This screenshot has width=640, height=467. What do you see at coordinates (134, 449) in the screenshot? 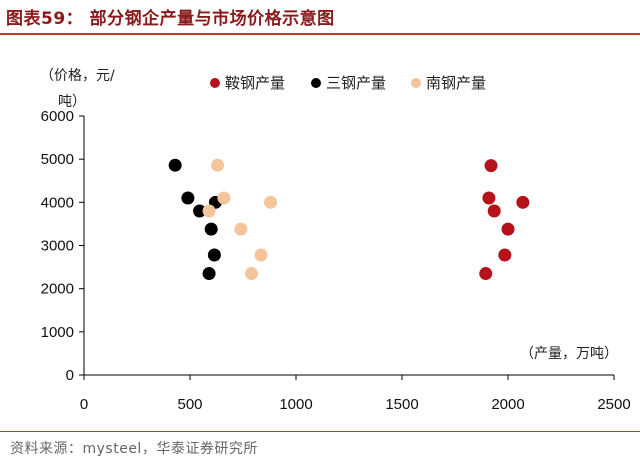
I see `source-note: 资料来源：mysteel，华泰证券研究所` at bounding box center [134, 449].